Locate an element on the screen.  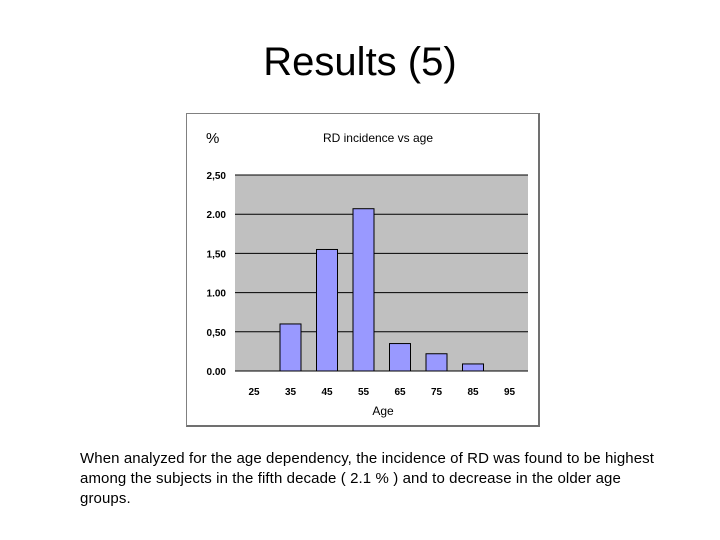
plot-area is located at coordinates (381, 273).